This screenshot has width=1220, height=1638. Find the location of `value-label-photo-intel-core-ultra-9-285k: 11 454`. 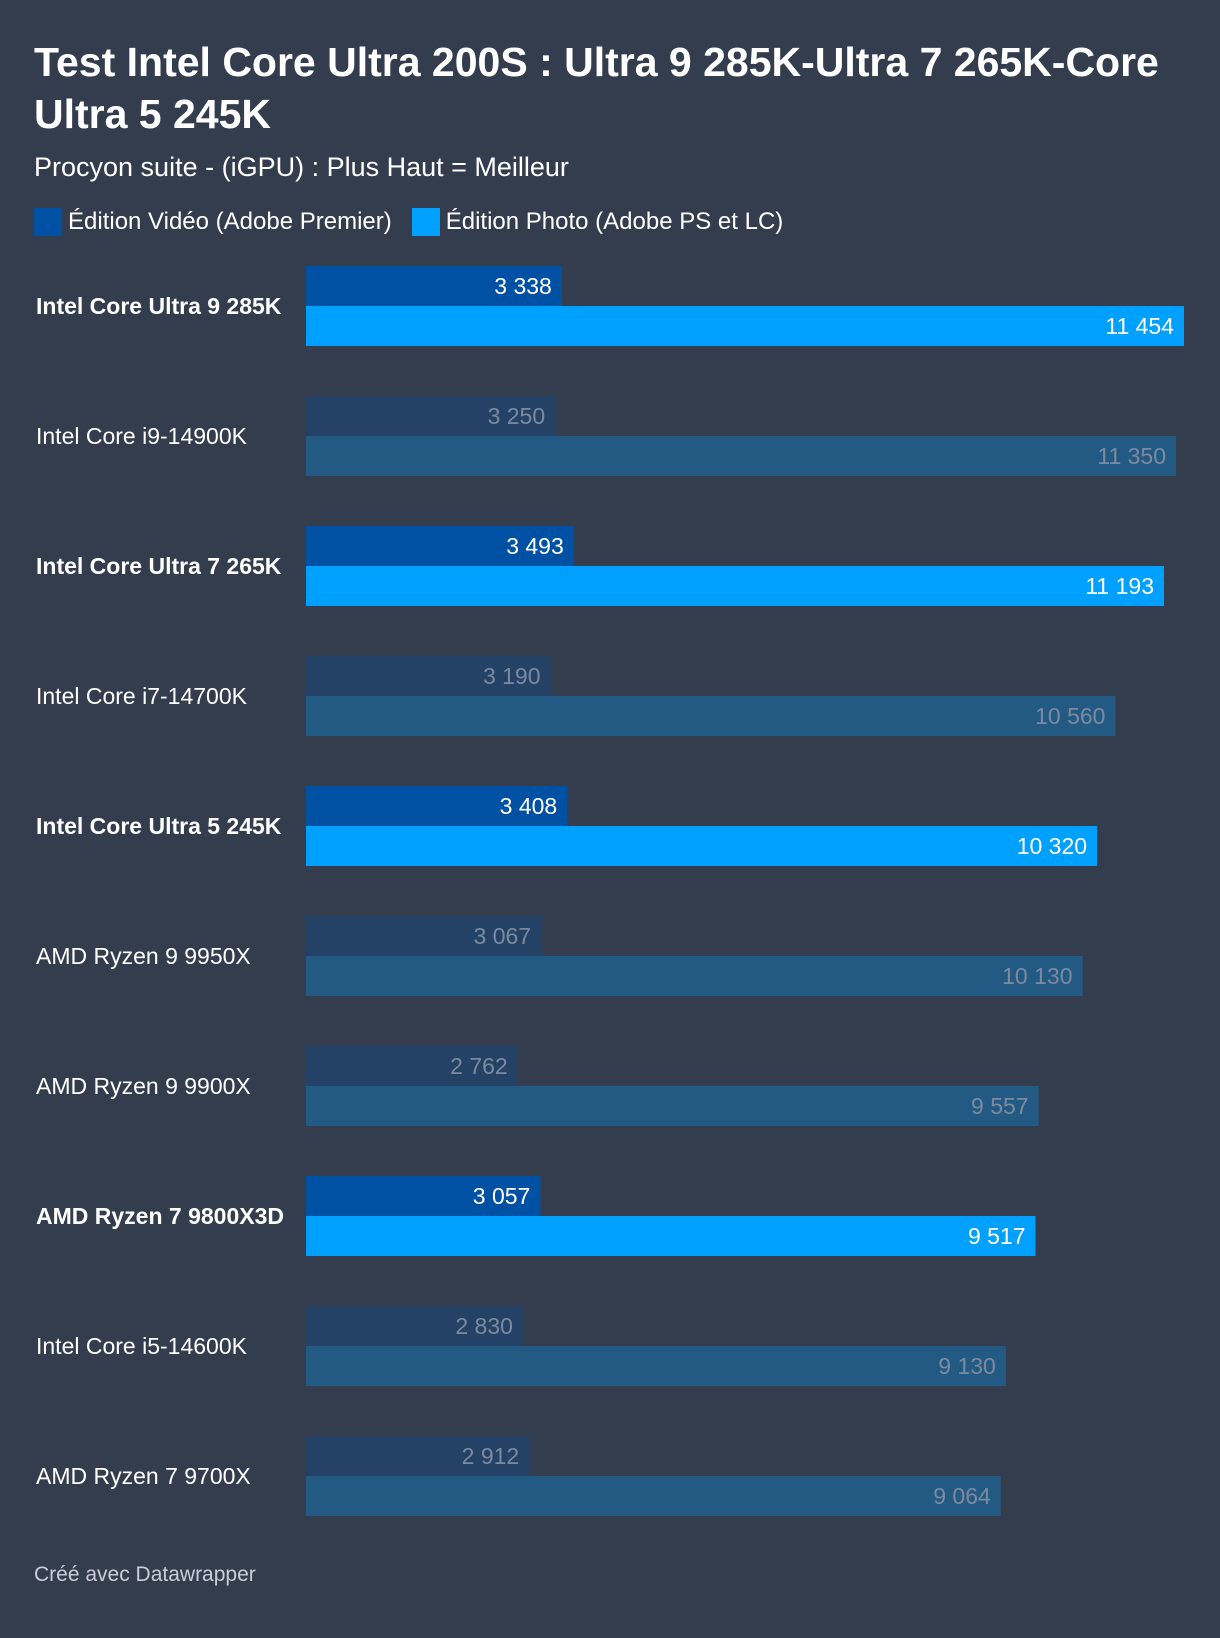

value-label-photo-intel-core-ultra-9-285k: 11 454 is located at coordinates (1139, 326).